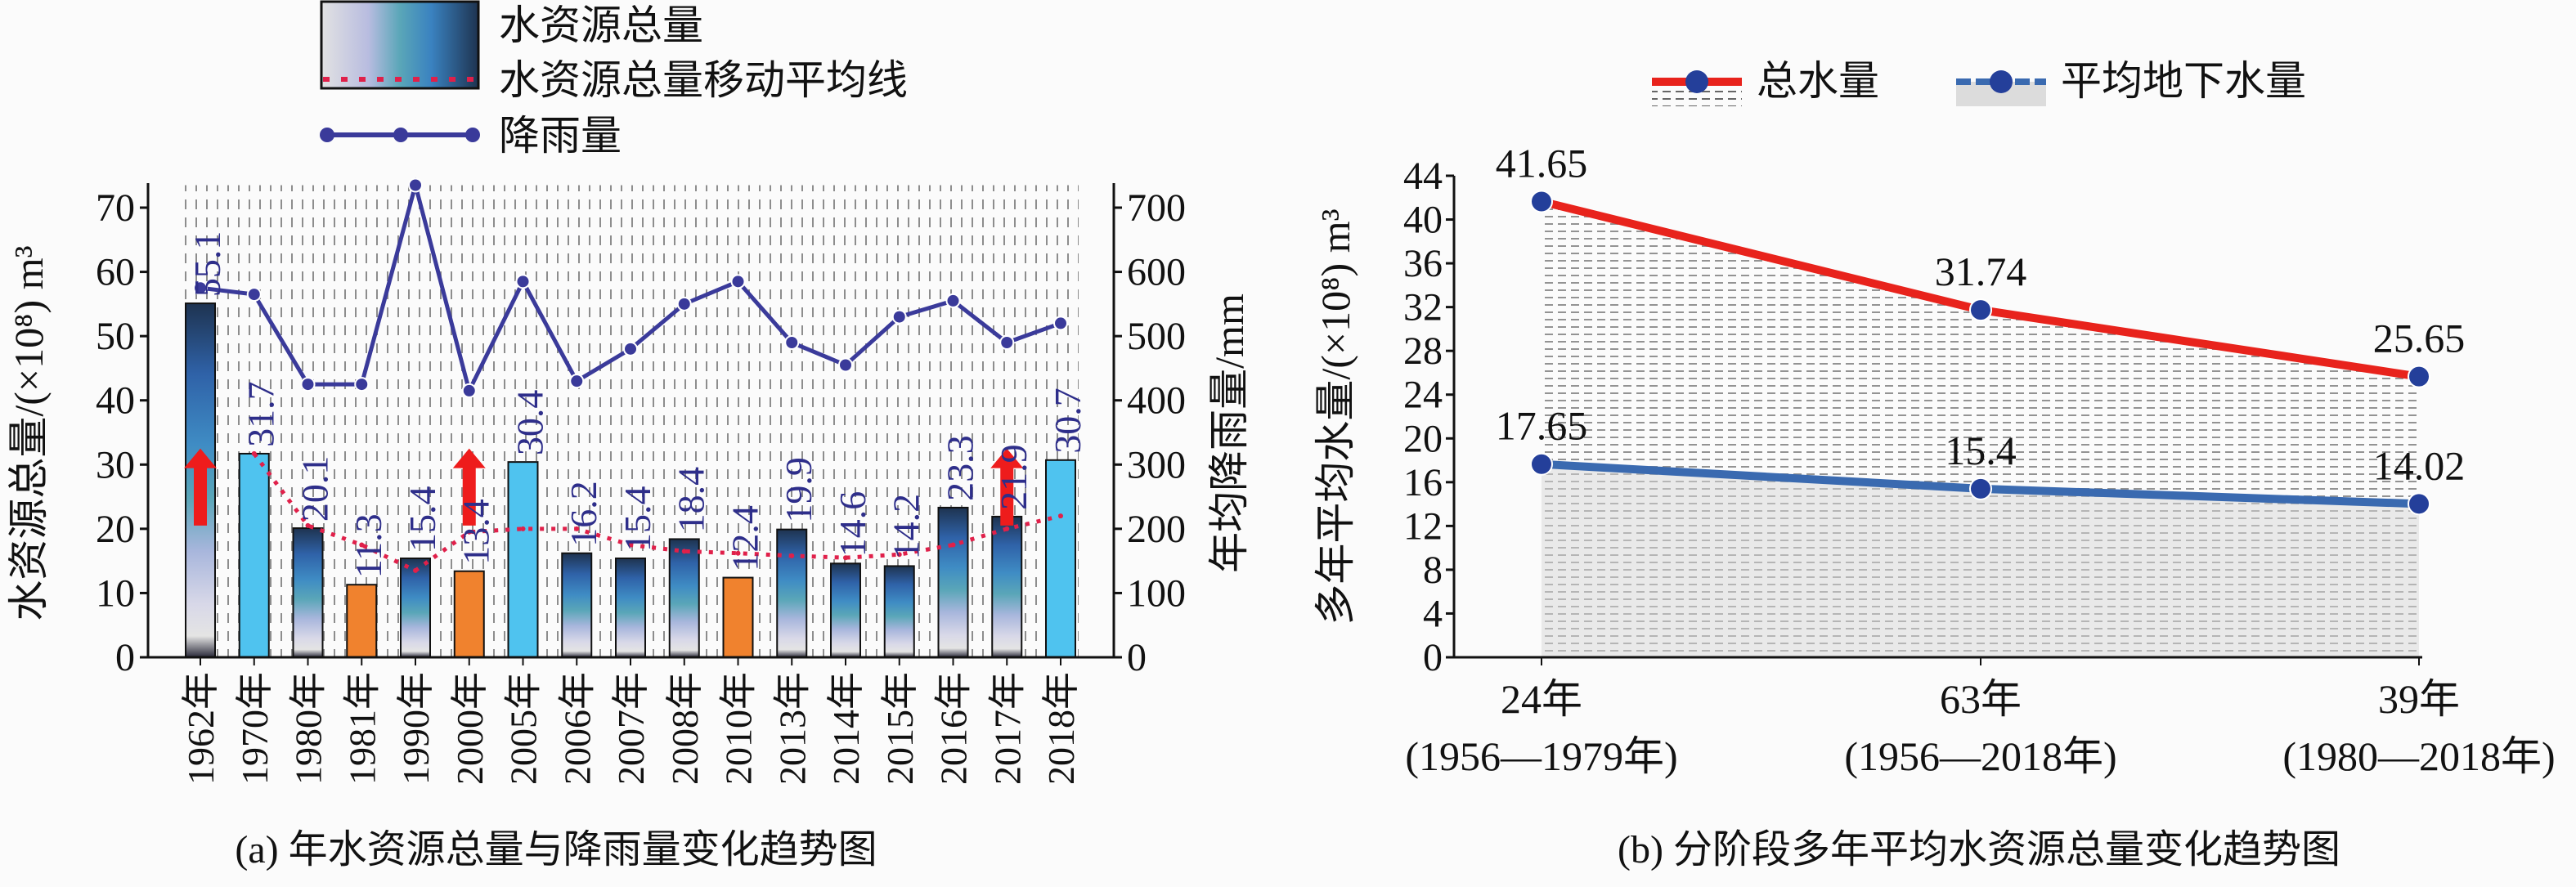 This screenshot has height=887, width=2576. Describe the element at coordinates (1061, 728) in the screenshot. I see `x-tick-label: 2018年` at that location.